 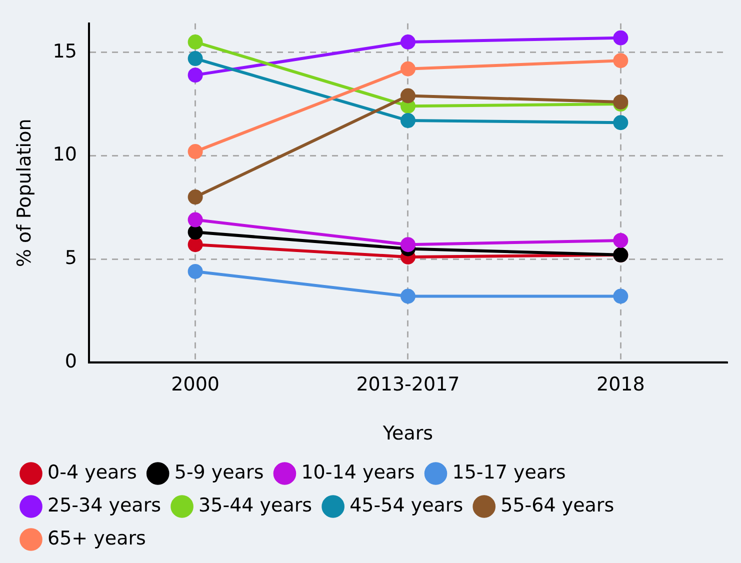 What do you see at coordinates (255, 505) in the screenshot?
I see `legend-label: 35-44 years` at bounding box center [255, 505].